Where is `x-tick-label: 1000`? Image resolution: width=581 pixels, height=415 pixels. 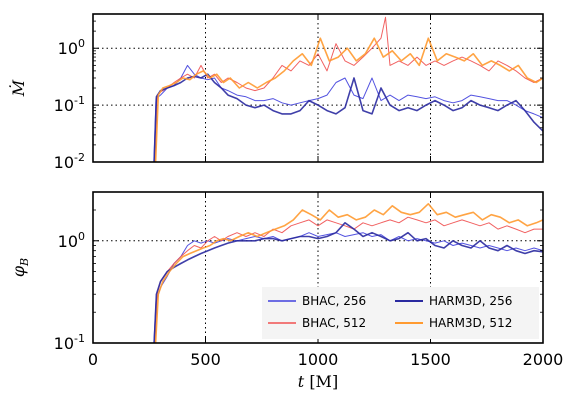
x-tick-label: 1000 is located at coordinates (318, 359).